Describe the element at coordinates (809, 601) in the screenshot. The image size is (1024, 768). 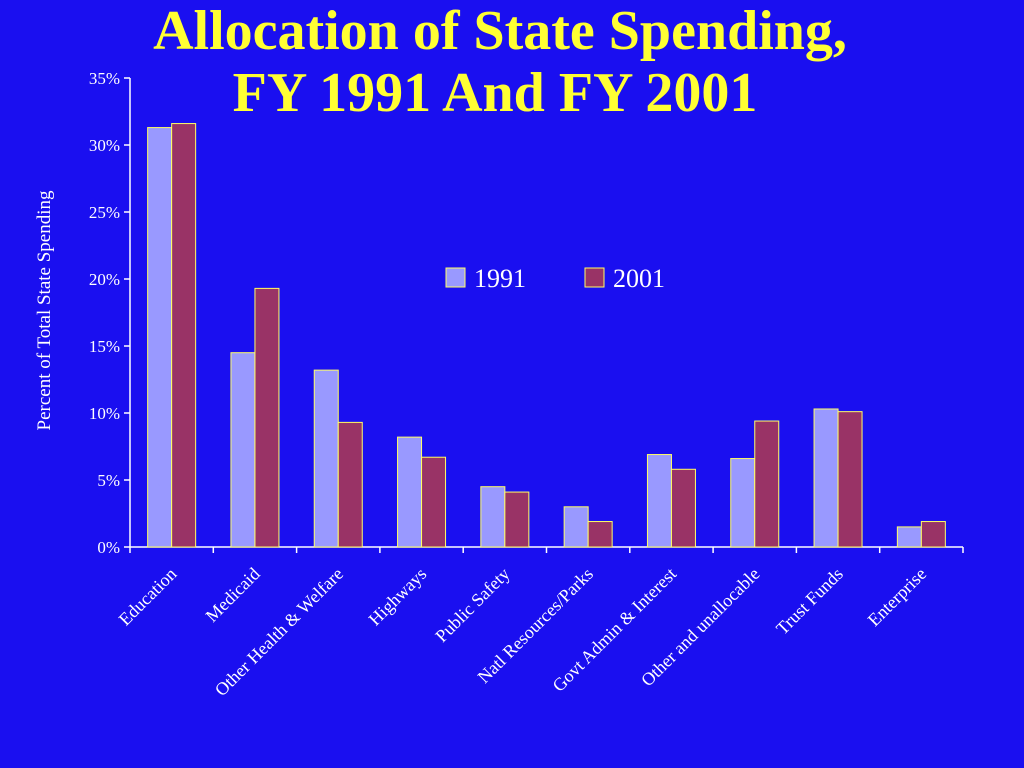
I see `category-label: Trust Funds` at that location.